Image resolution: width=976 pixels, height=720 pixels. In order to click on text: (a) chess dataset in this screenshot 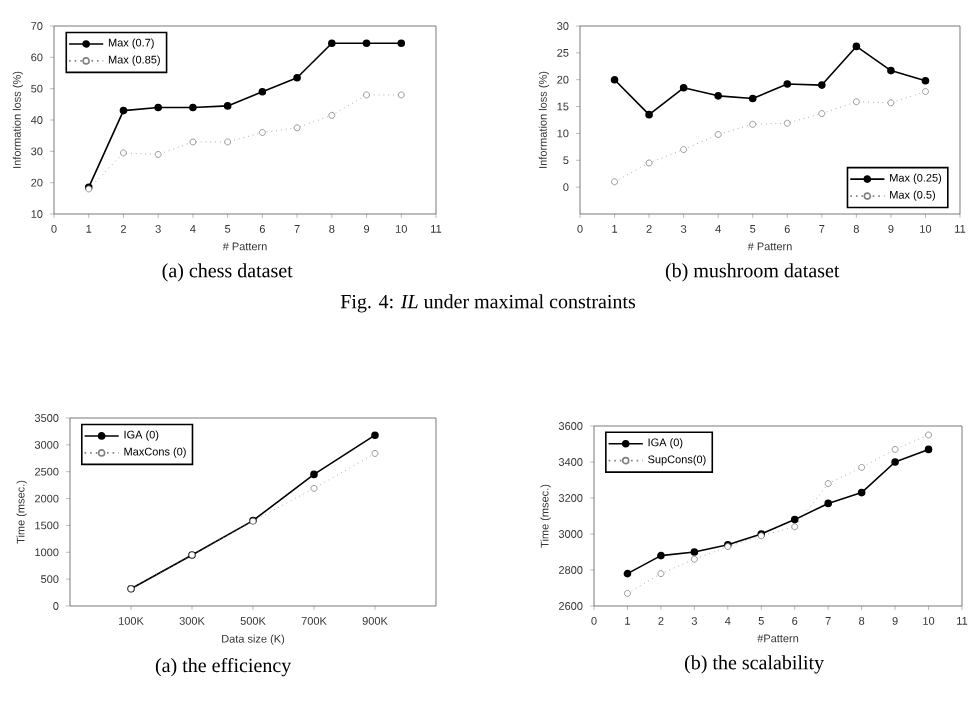, I will do `click(227, 272)`.